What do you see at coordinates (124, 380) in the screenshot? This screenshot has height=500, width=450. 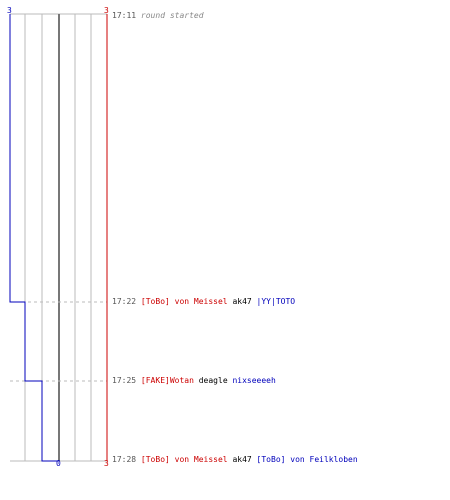 I see `event-time: 17:25` at bounding box center [124, 380].